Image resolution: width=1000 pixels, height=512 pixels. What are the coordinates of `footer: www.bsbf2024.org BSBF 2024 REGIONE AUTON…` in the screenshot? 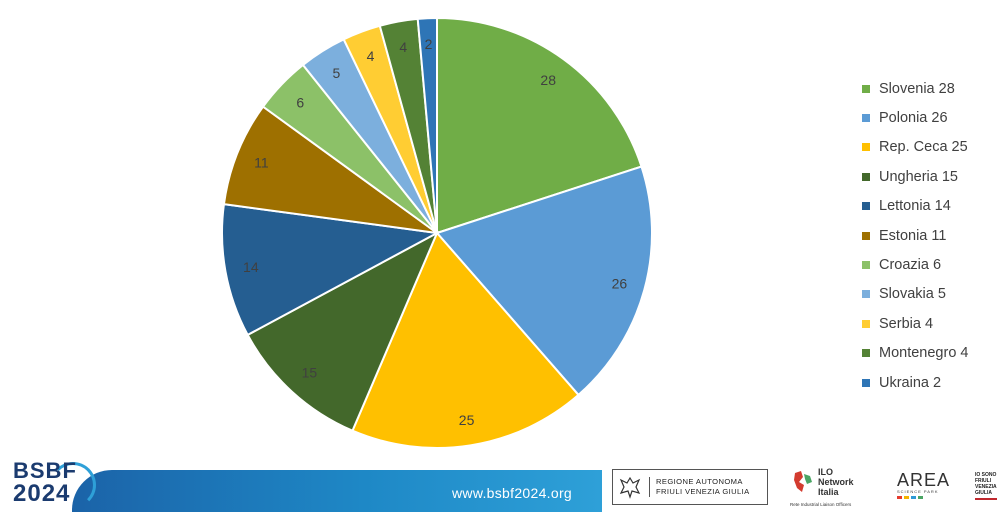 It's located at (500, 482).